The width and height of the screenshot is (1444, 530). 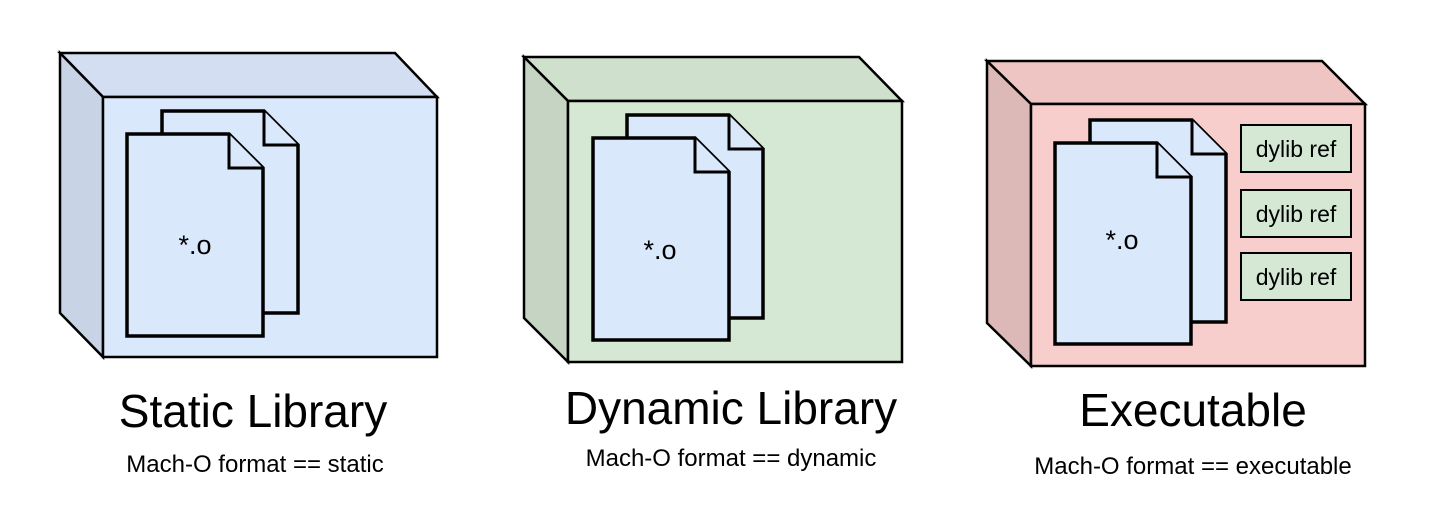 I want to click on dynamic-box-side, so click(x=546, y=209).